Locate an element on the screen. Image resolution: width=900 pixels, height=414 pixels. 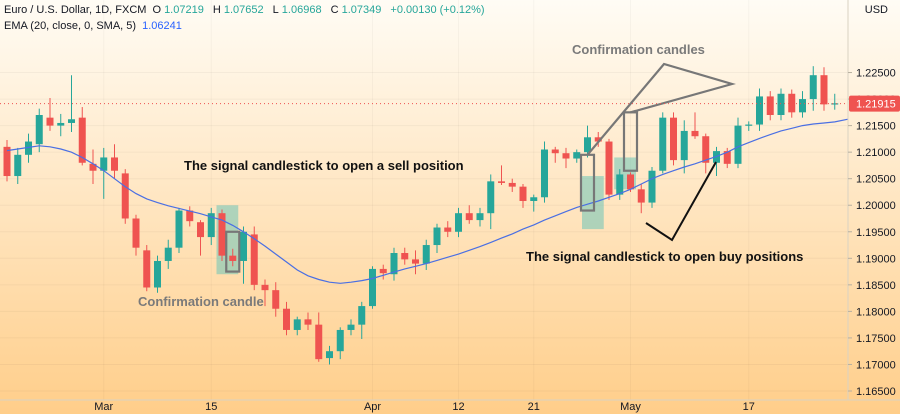
ohlc-close: C 1.07349 is located at coordinates (356, 10).